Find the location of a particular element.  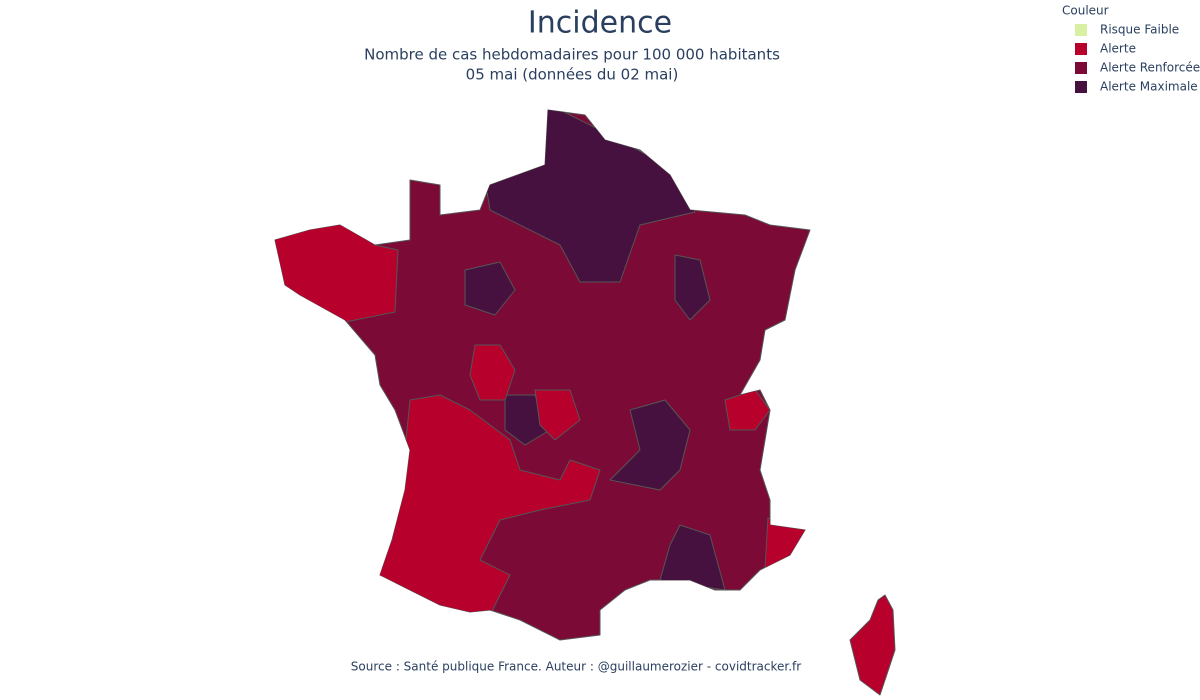

legend-title: Couleur is located at coordinates (1085, 11).